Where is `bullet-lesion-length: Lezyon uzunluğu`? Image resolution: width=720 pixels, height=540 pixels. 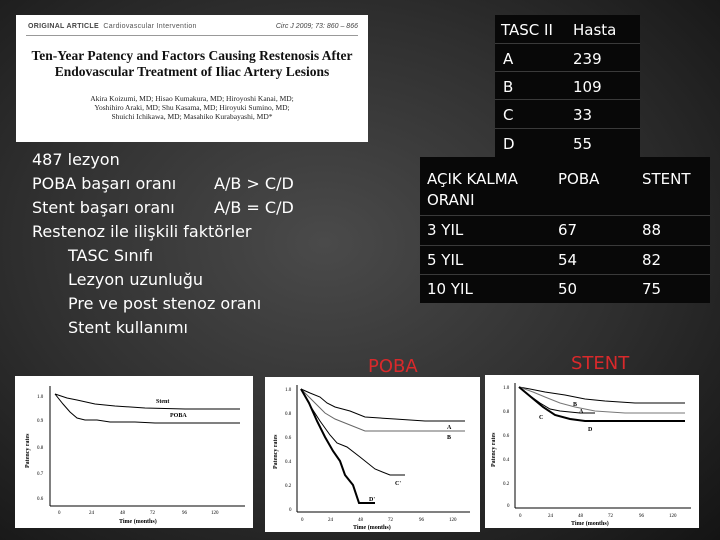
bullet-lesion-length: Lezyon uzunluğu is located at coordinates (136, 279).